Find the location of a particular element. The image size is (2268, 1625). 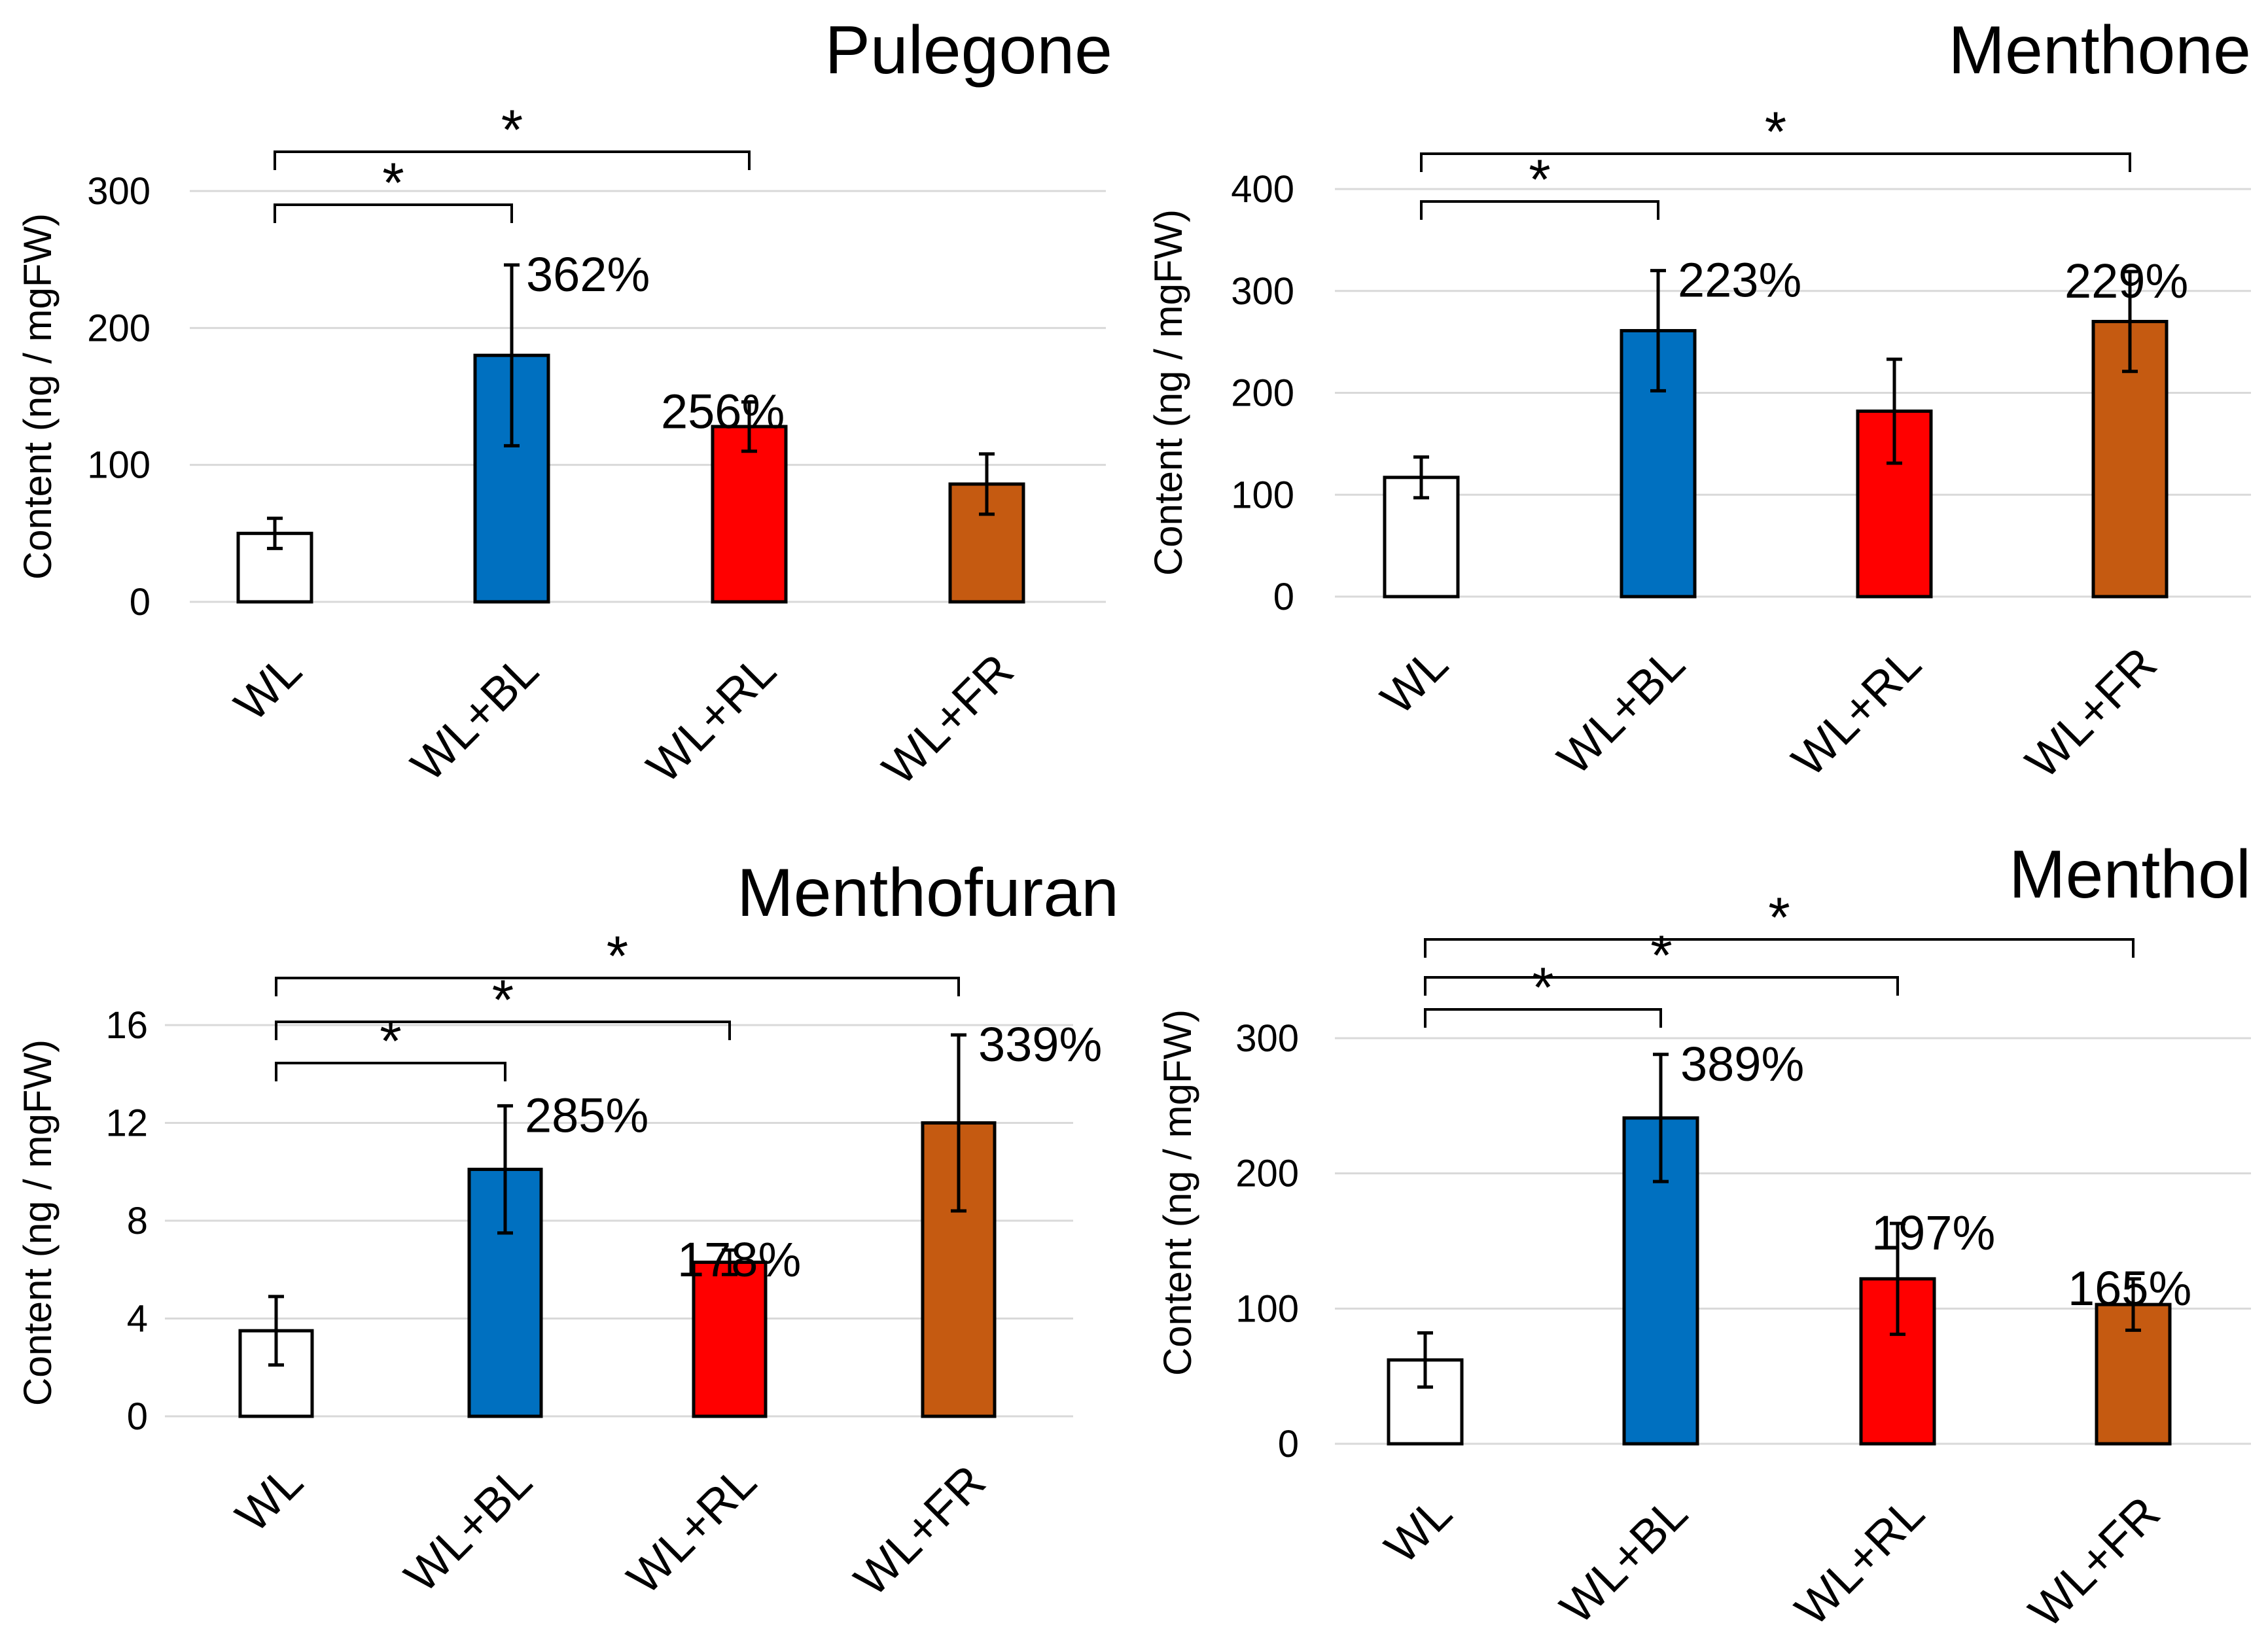

y-tick-label: 4 is located at coordinates (137, 1319).